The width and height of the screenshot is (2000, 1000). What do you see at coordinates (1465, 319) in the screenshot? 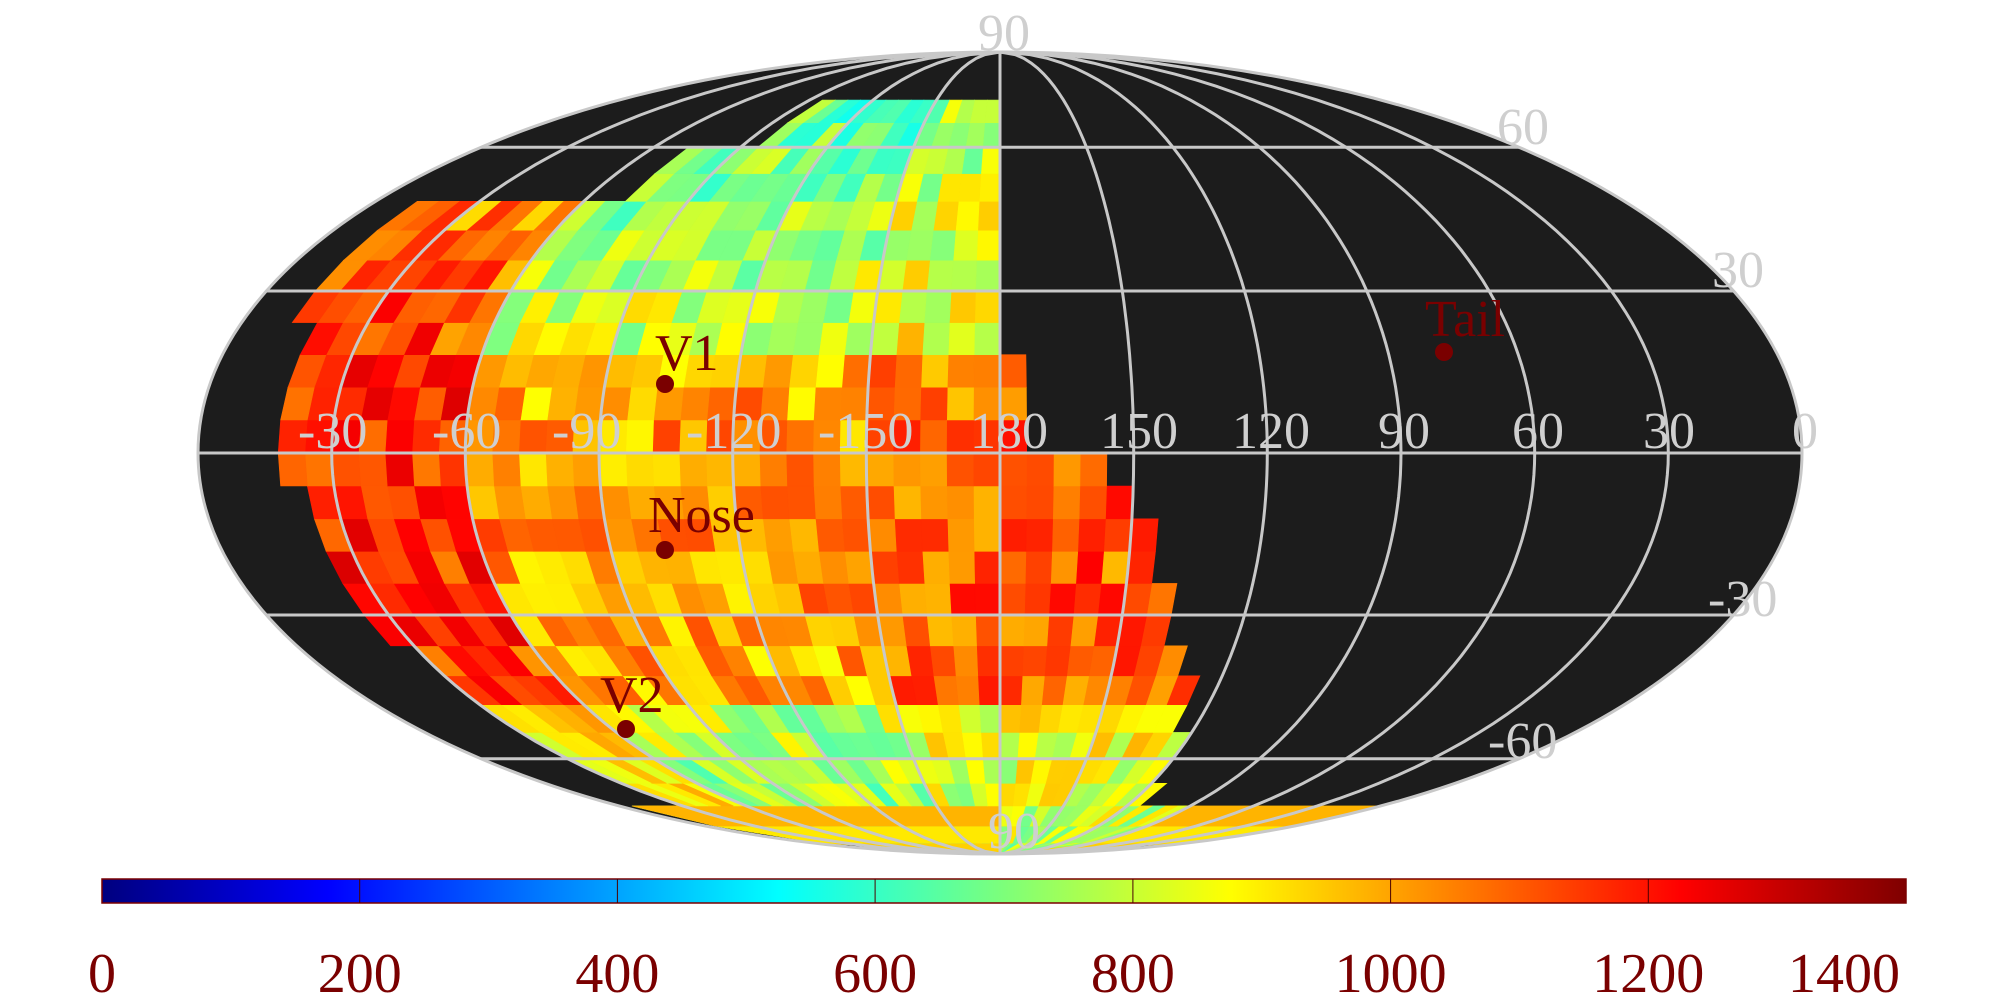
I see `marker-tail-label: Tail` at bounding box center [1465, 319].